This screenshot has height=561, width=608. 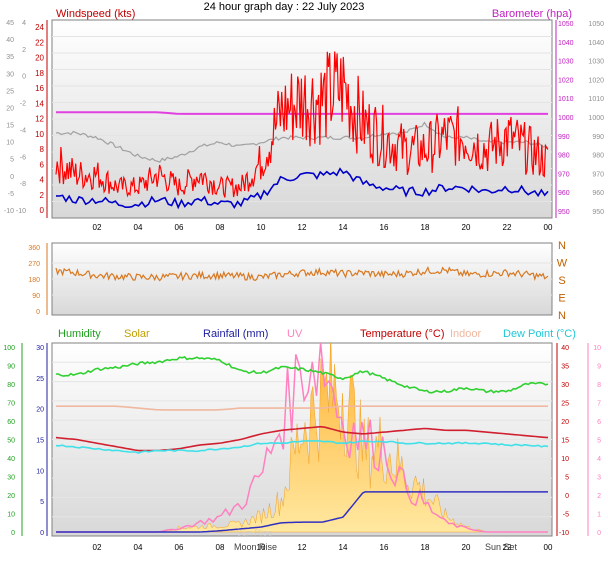 I want to click on panel3-rain-tick: 0, so click(x=42, y=533).